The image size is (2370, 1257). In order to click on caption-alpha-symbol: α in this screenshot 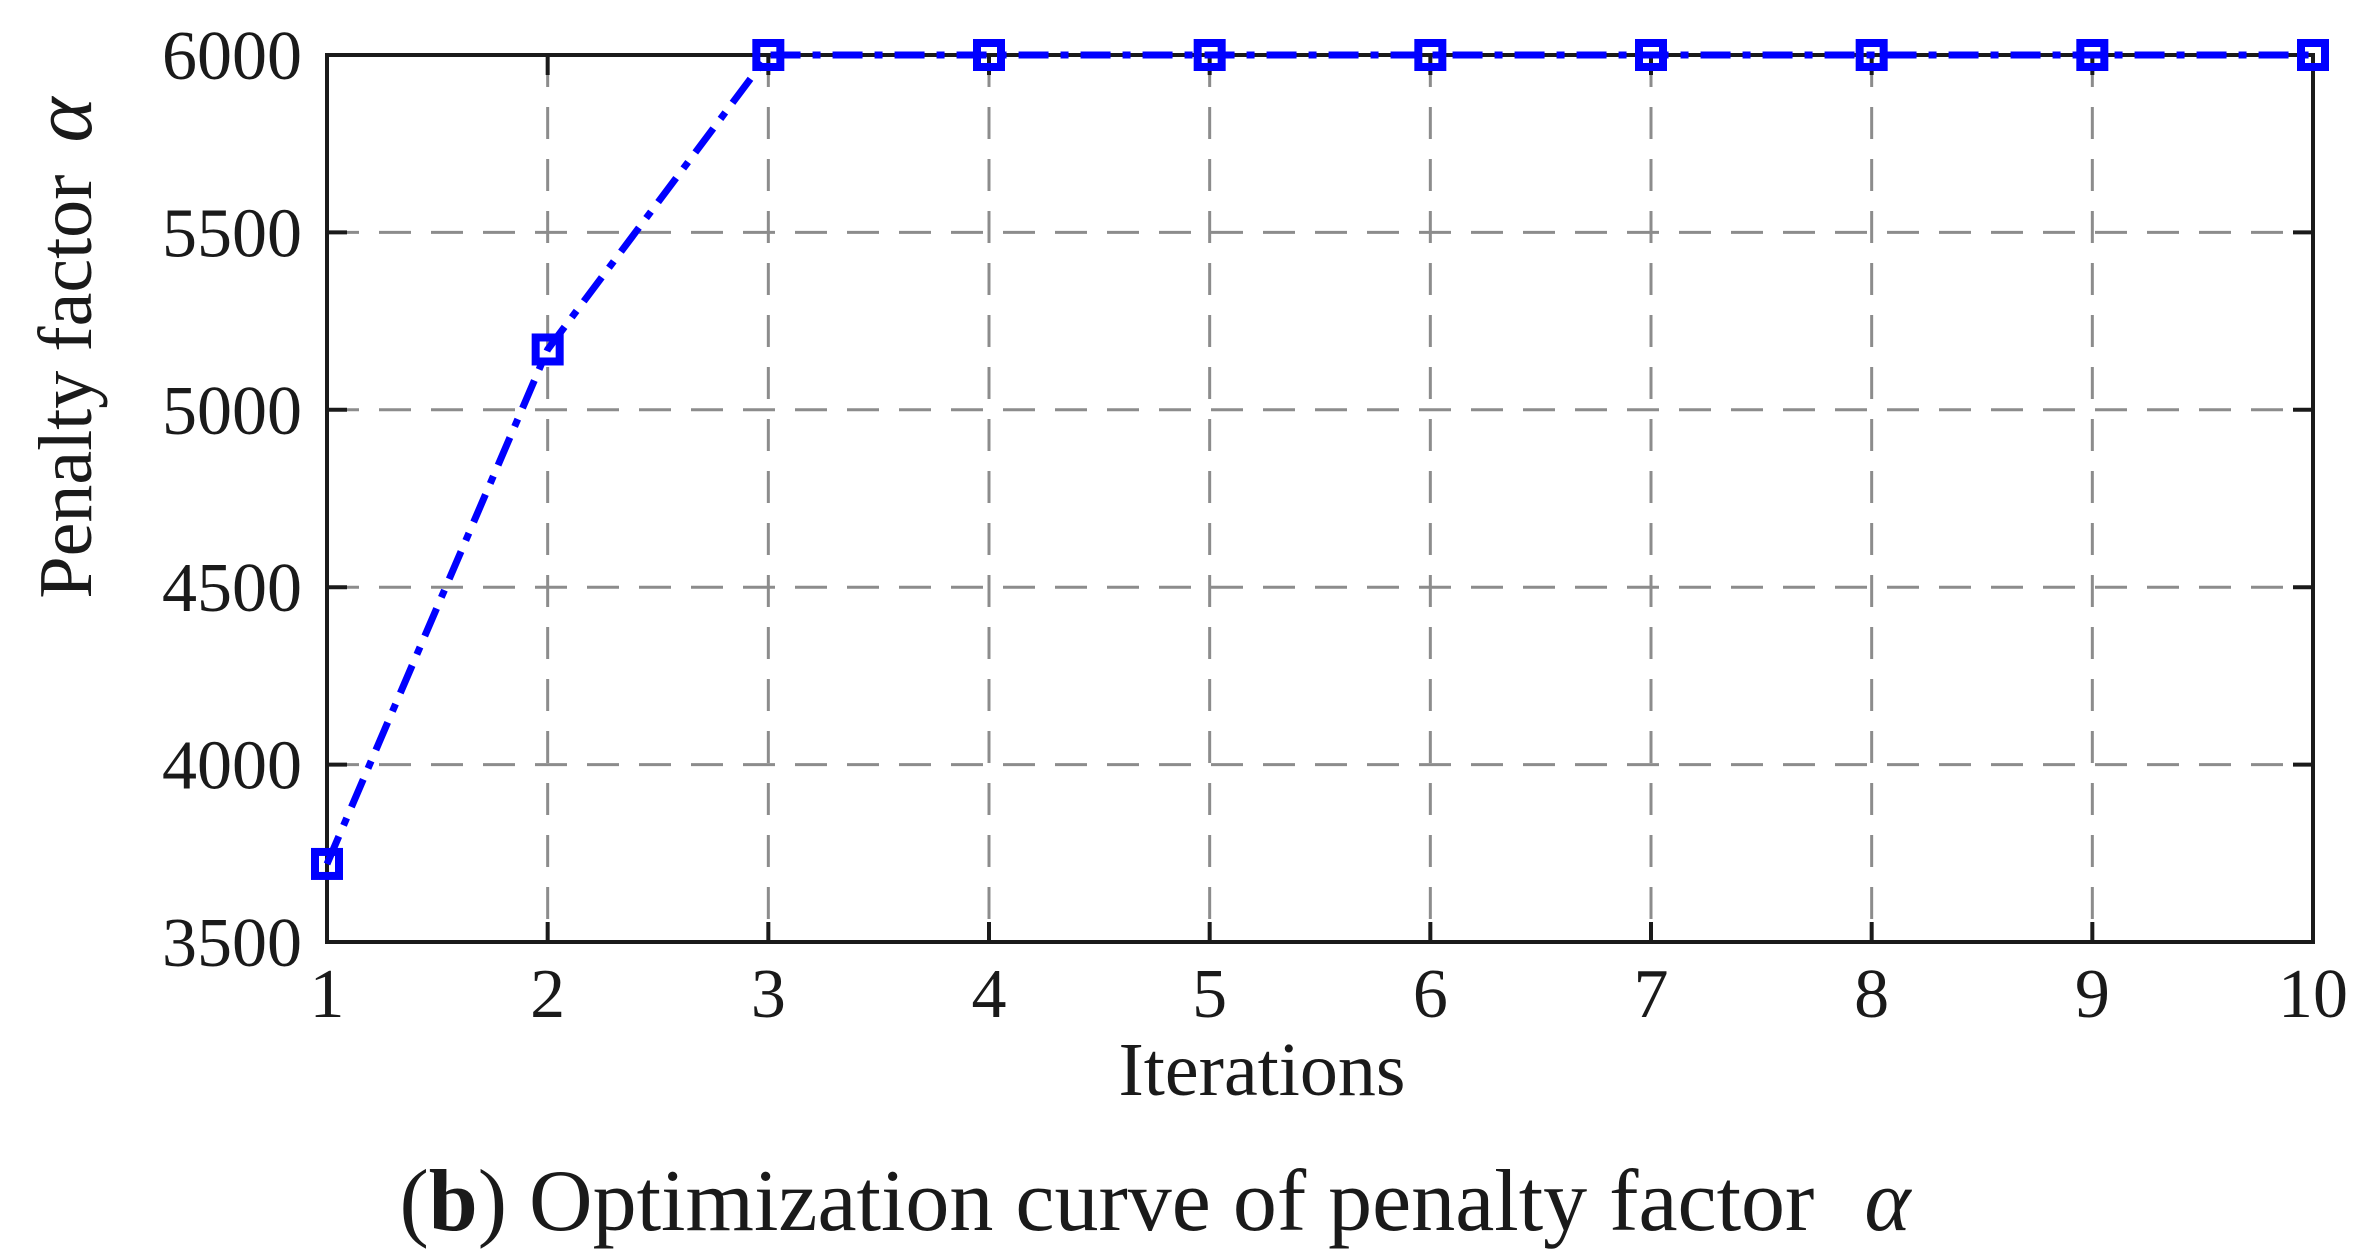, I will do `click(1887, 1201)`.